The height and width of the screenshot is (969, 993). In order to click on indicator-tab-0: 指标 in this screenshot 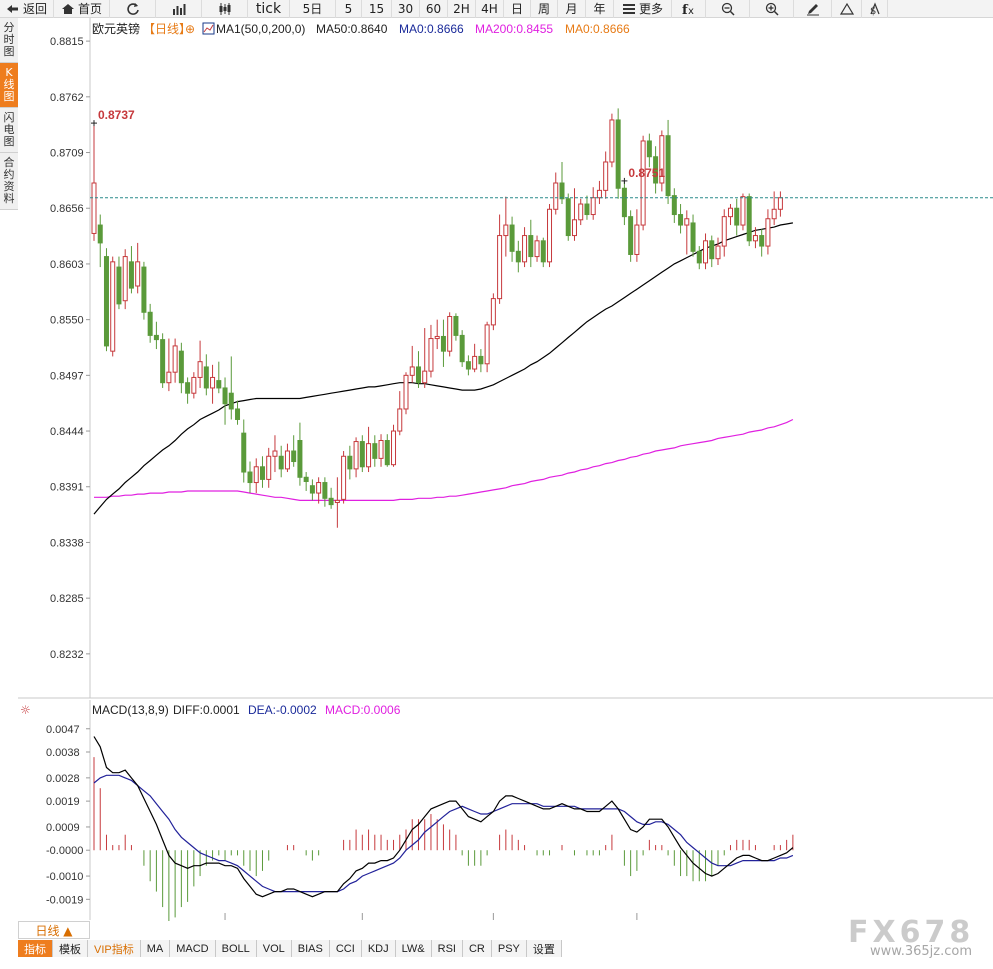, I will do `click(35, 948)`.